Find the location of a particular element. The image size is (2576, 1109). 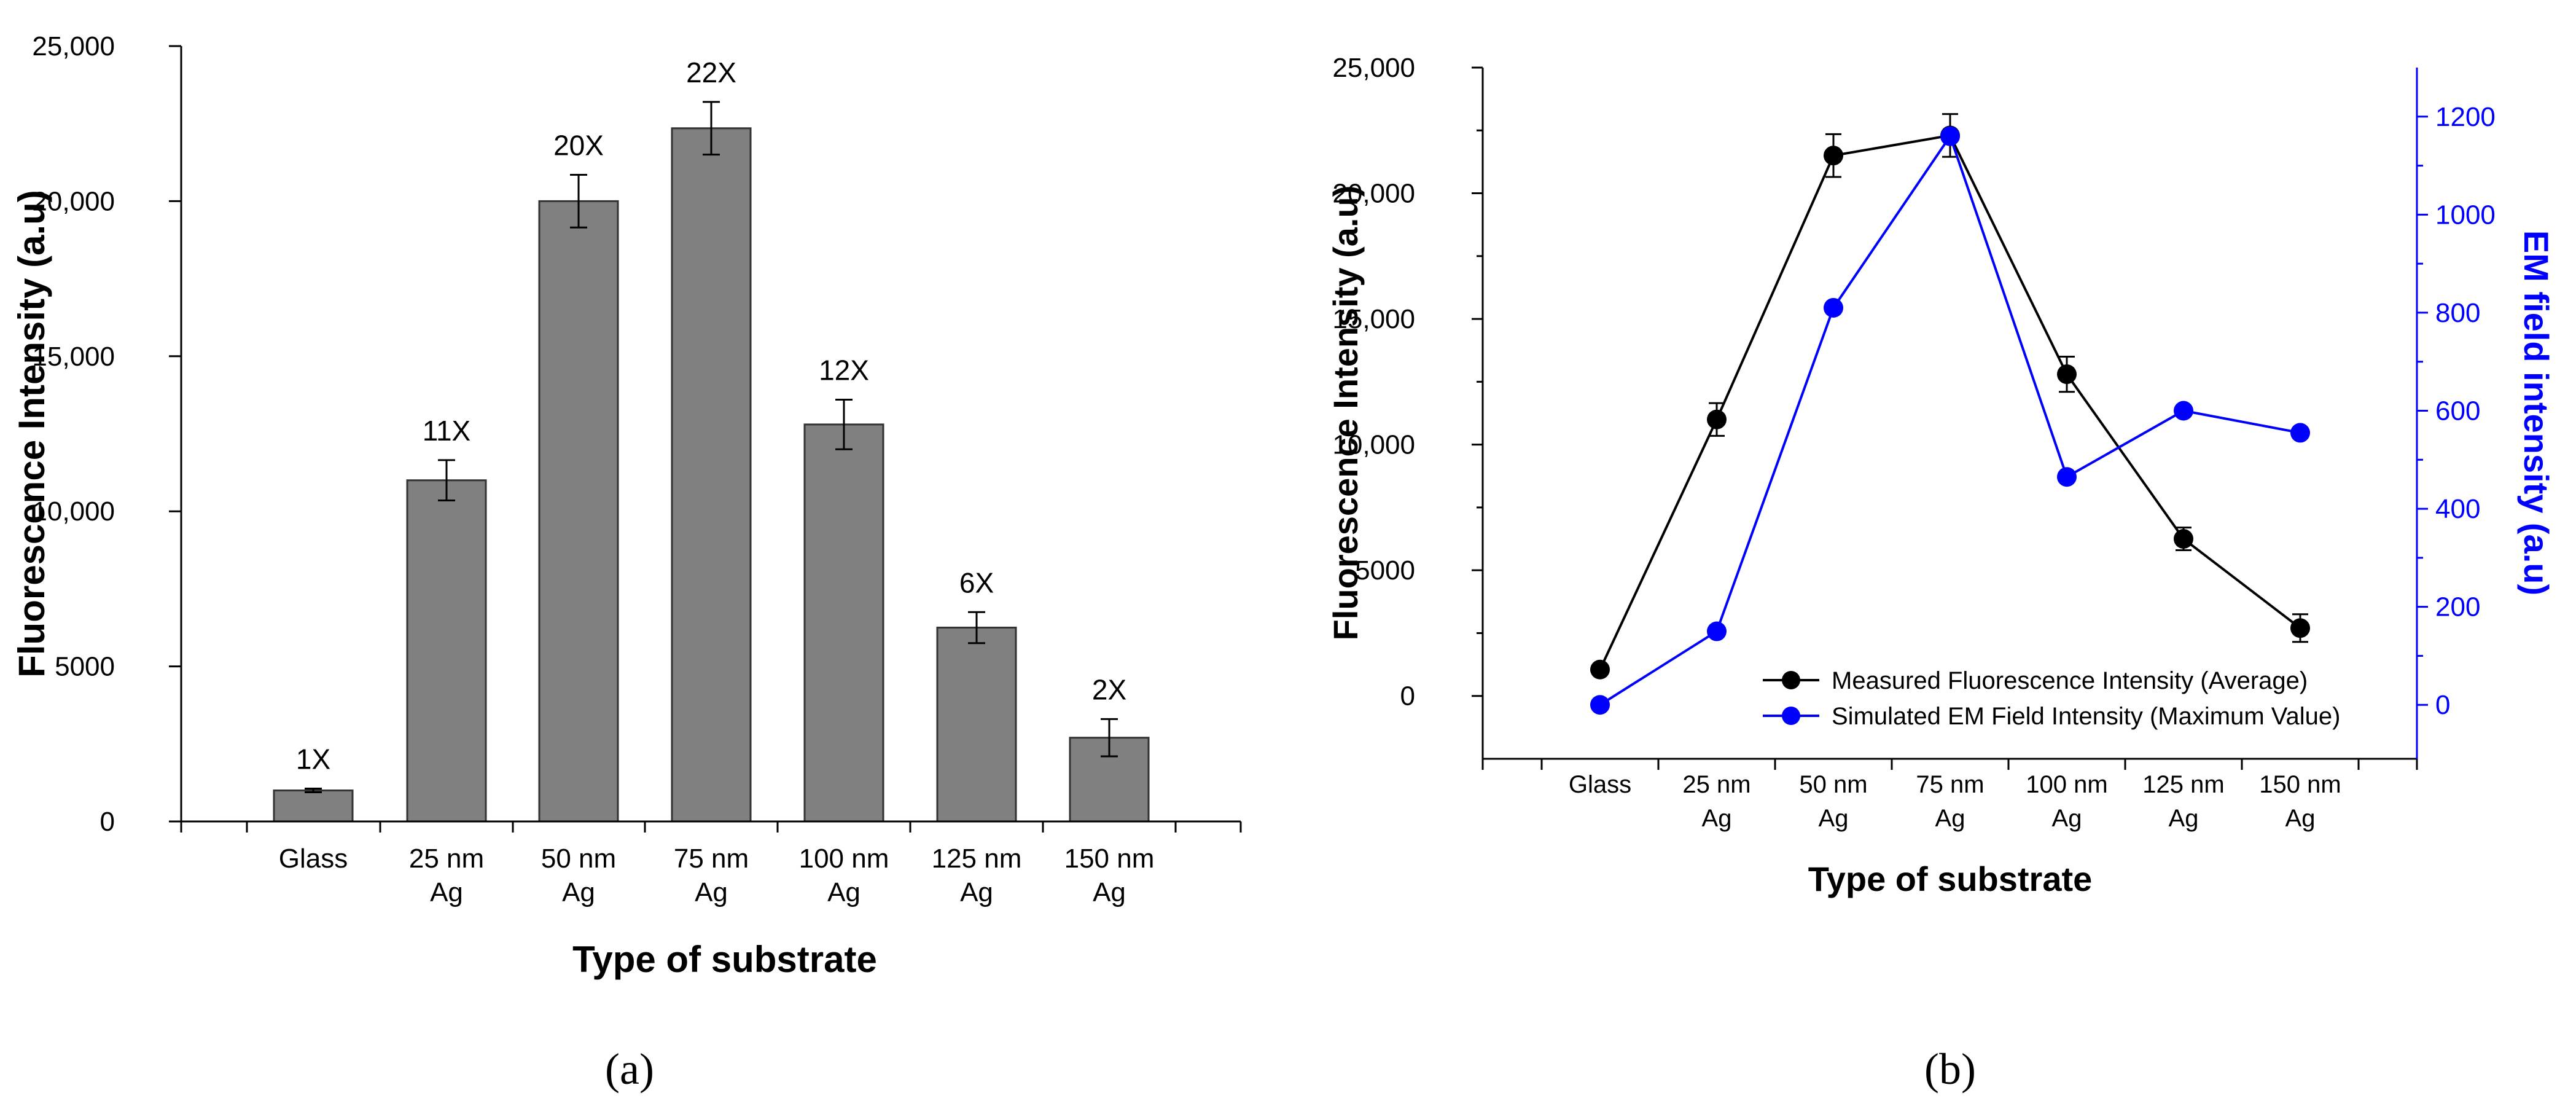

point-measured-100-nm-ag is located at coordinates (2067, 375).